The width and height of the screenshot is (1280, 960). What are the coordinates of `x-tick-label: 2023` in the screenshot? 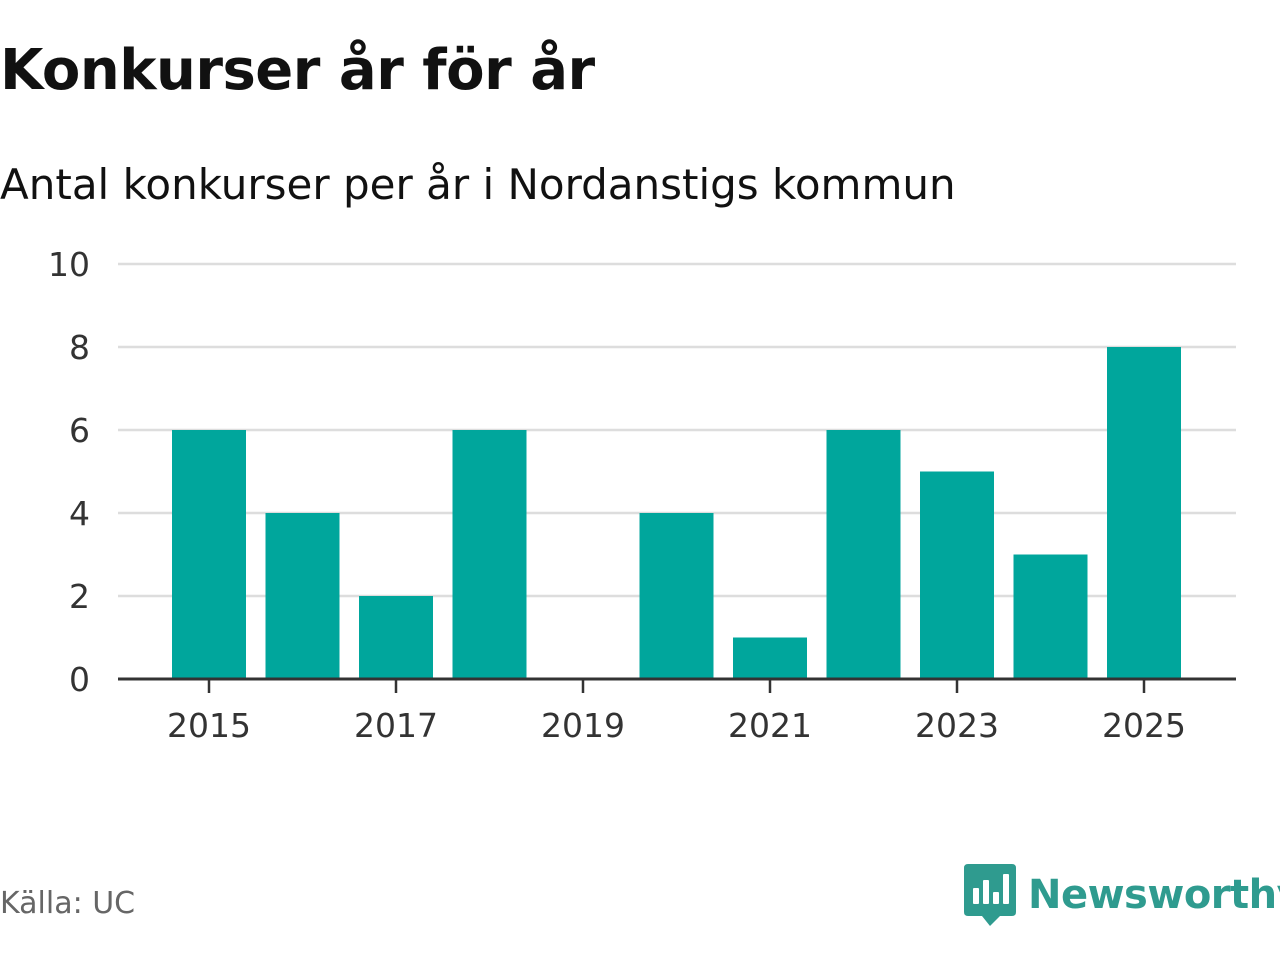 It's located at (957, 725).